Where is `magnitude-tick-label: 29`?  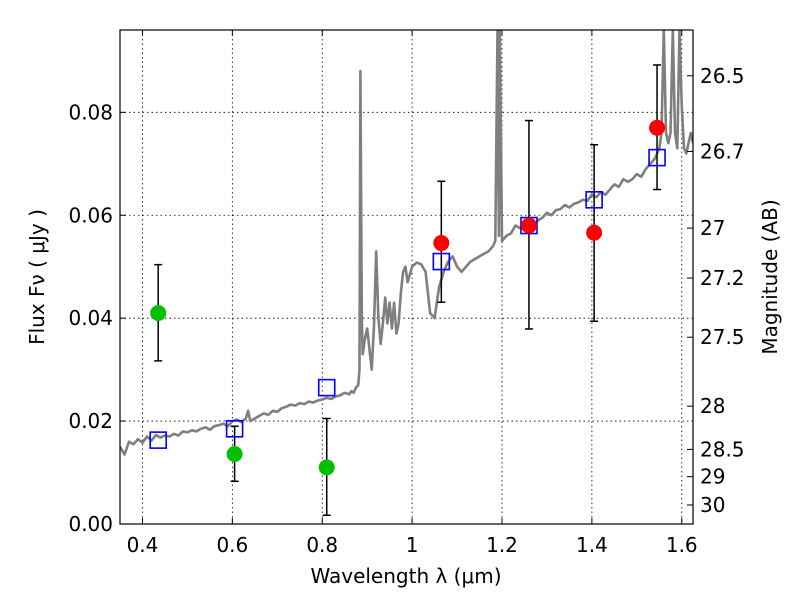
magnitude-tick-label: 29 is located at coordinates (712, 477).